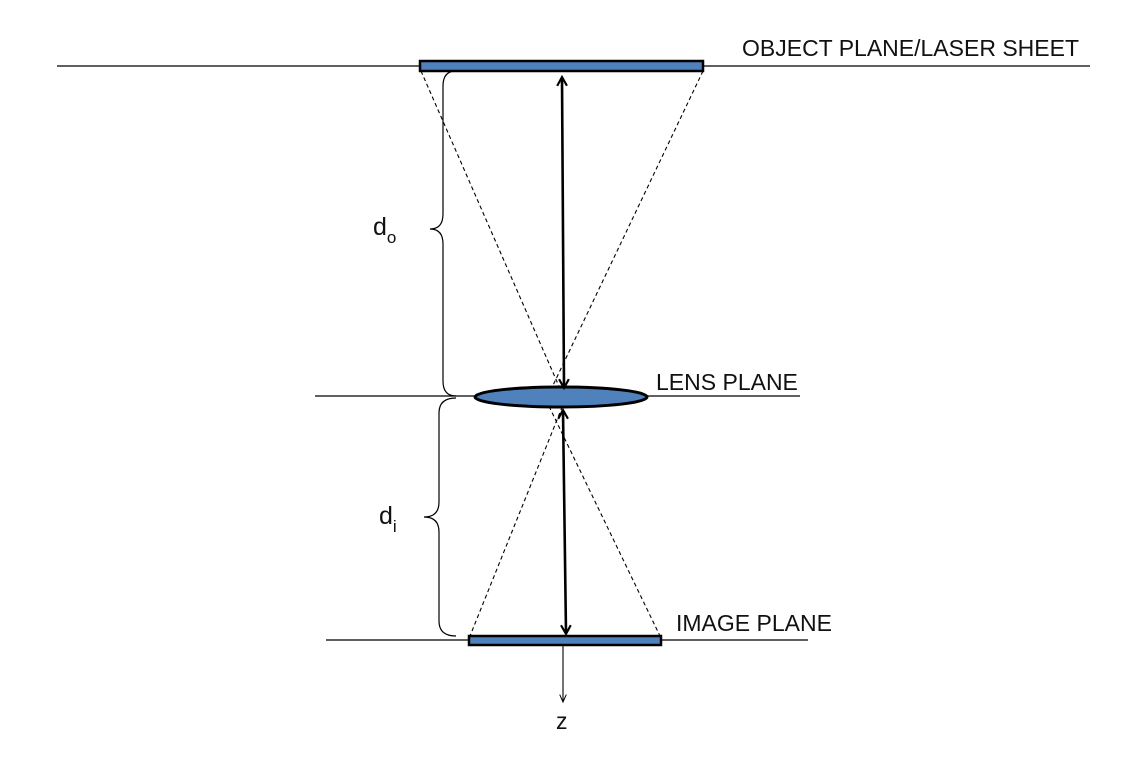 The height and width of the screenshot is (760, 1141). Describe the element at coordinates (564, 522) in the screenshot. I see `image-distance-arrow` at that location.